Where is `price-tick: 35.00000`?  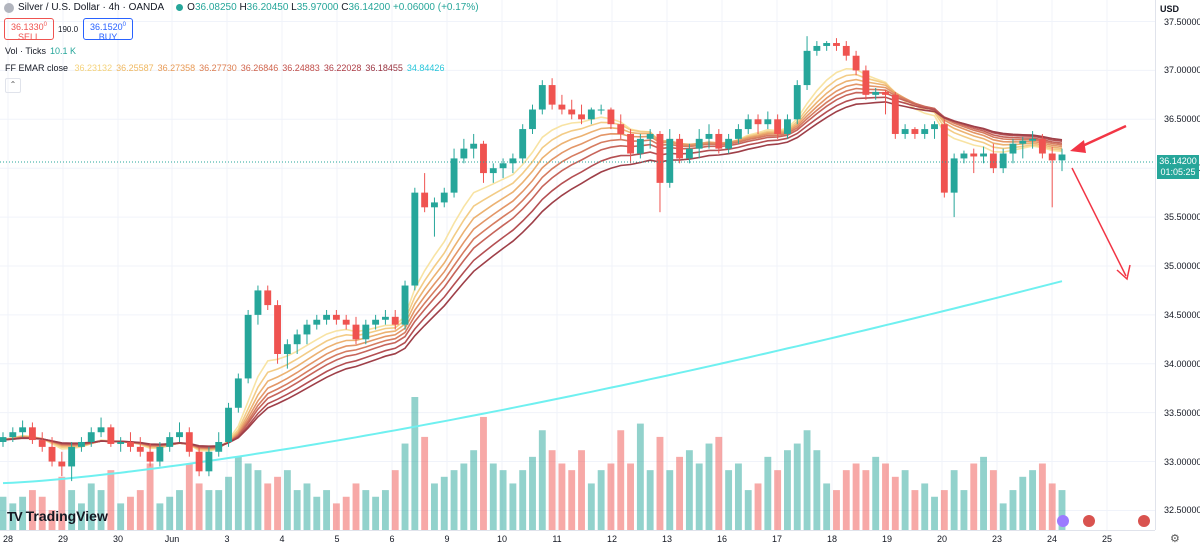 price-tick: 35.00000 is located at coordinates (1182, 265).